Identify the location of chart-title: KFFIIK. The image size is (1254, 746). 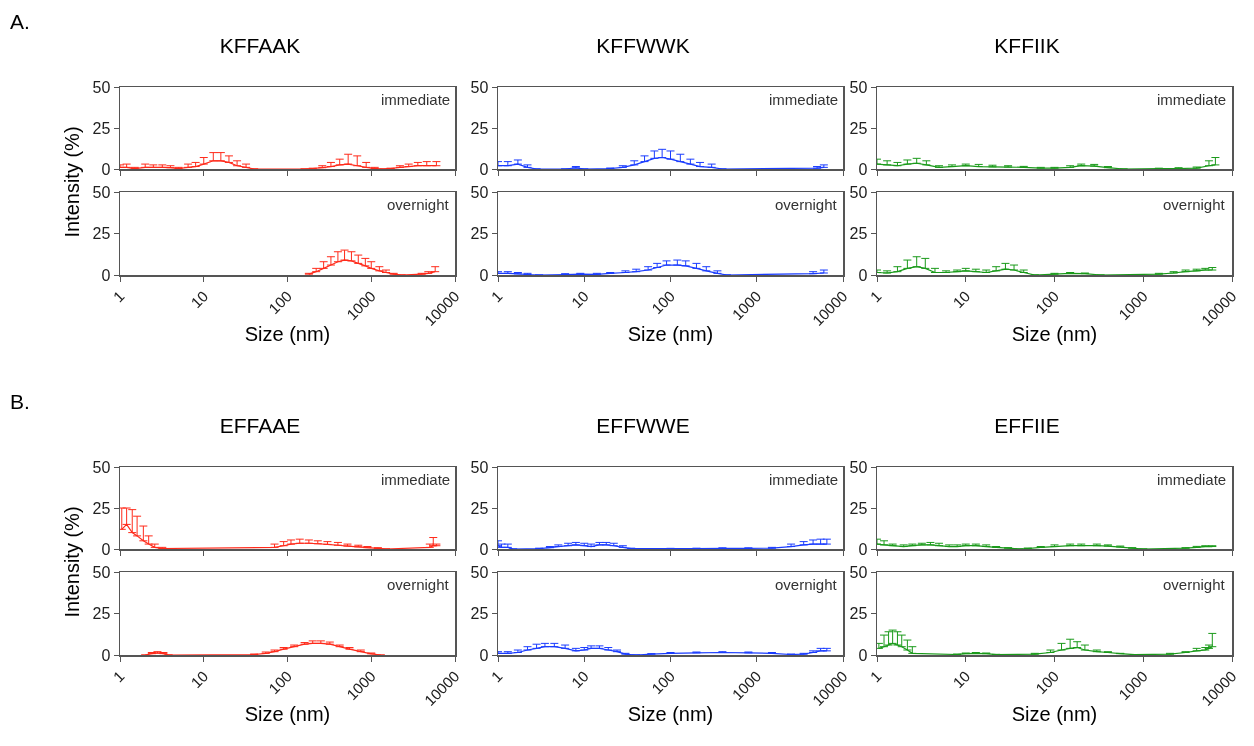
(1027, 45).